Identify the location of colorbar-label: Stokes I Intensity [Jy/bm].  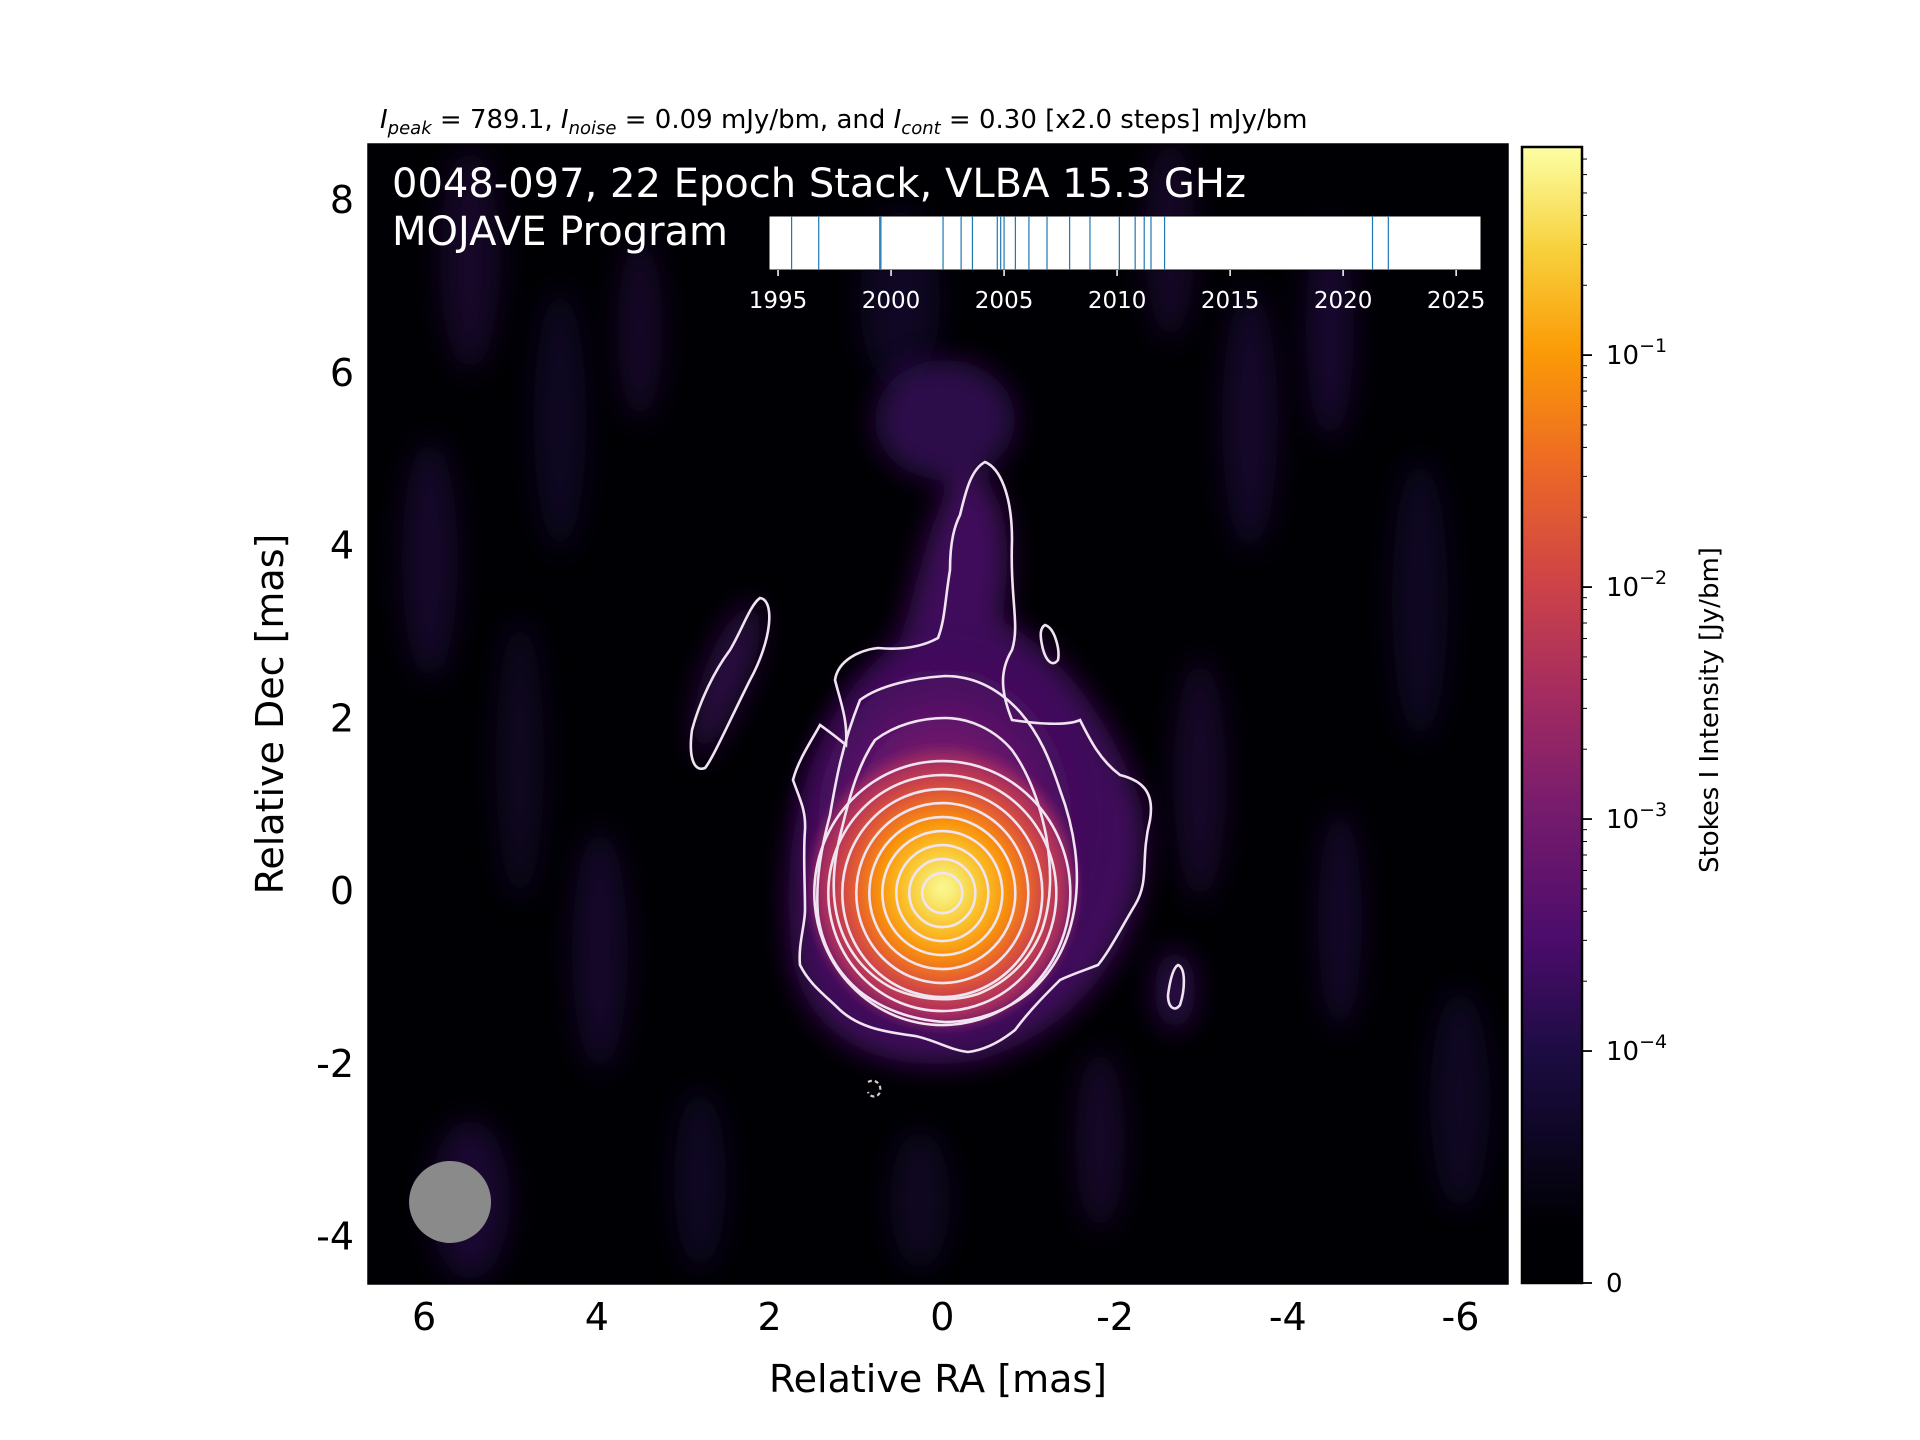
(1710, 710).